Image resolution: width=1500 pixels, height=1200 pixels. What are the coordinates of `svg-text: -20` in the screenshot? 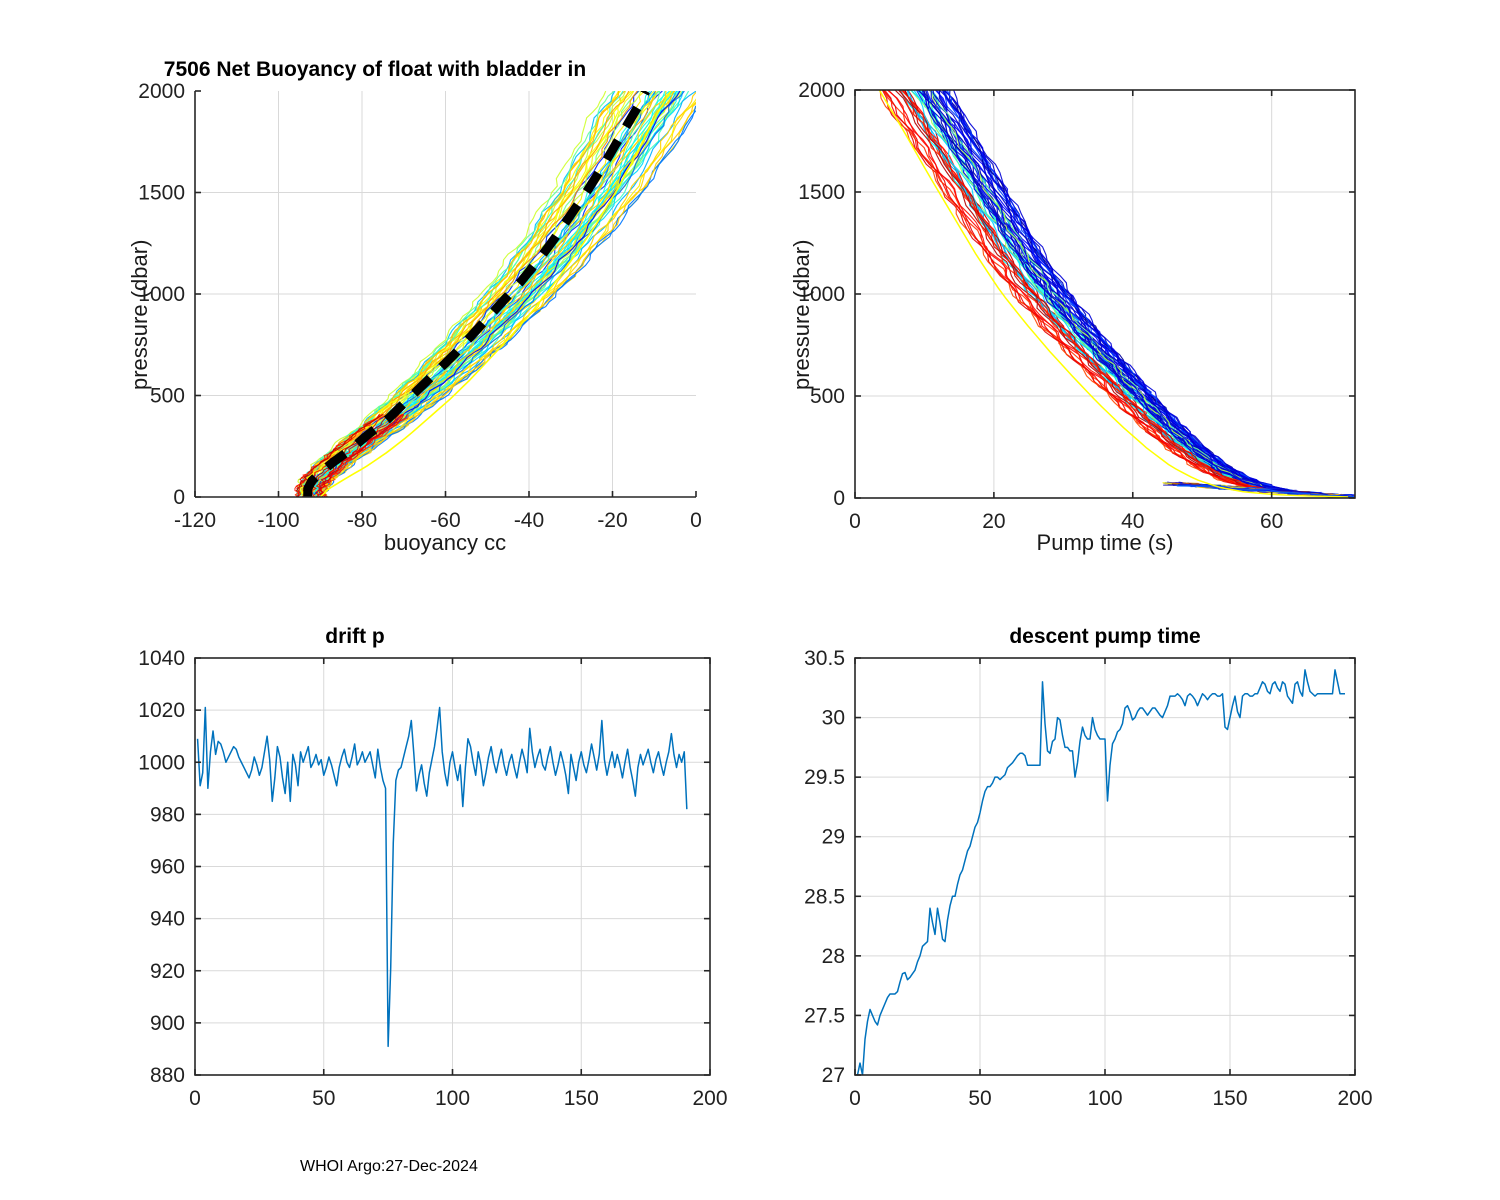 It's located at (612, 520).